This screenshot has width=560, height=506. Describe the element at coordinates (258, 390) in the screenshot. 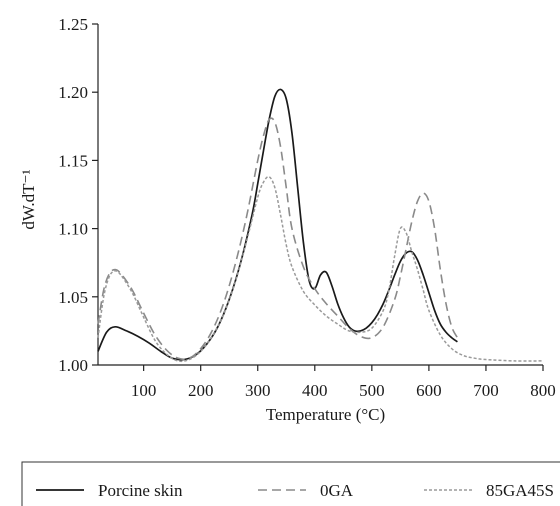

I see `x-tick-label: 300` at that location.